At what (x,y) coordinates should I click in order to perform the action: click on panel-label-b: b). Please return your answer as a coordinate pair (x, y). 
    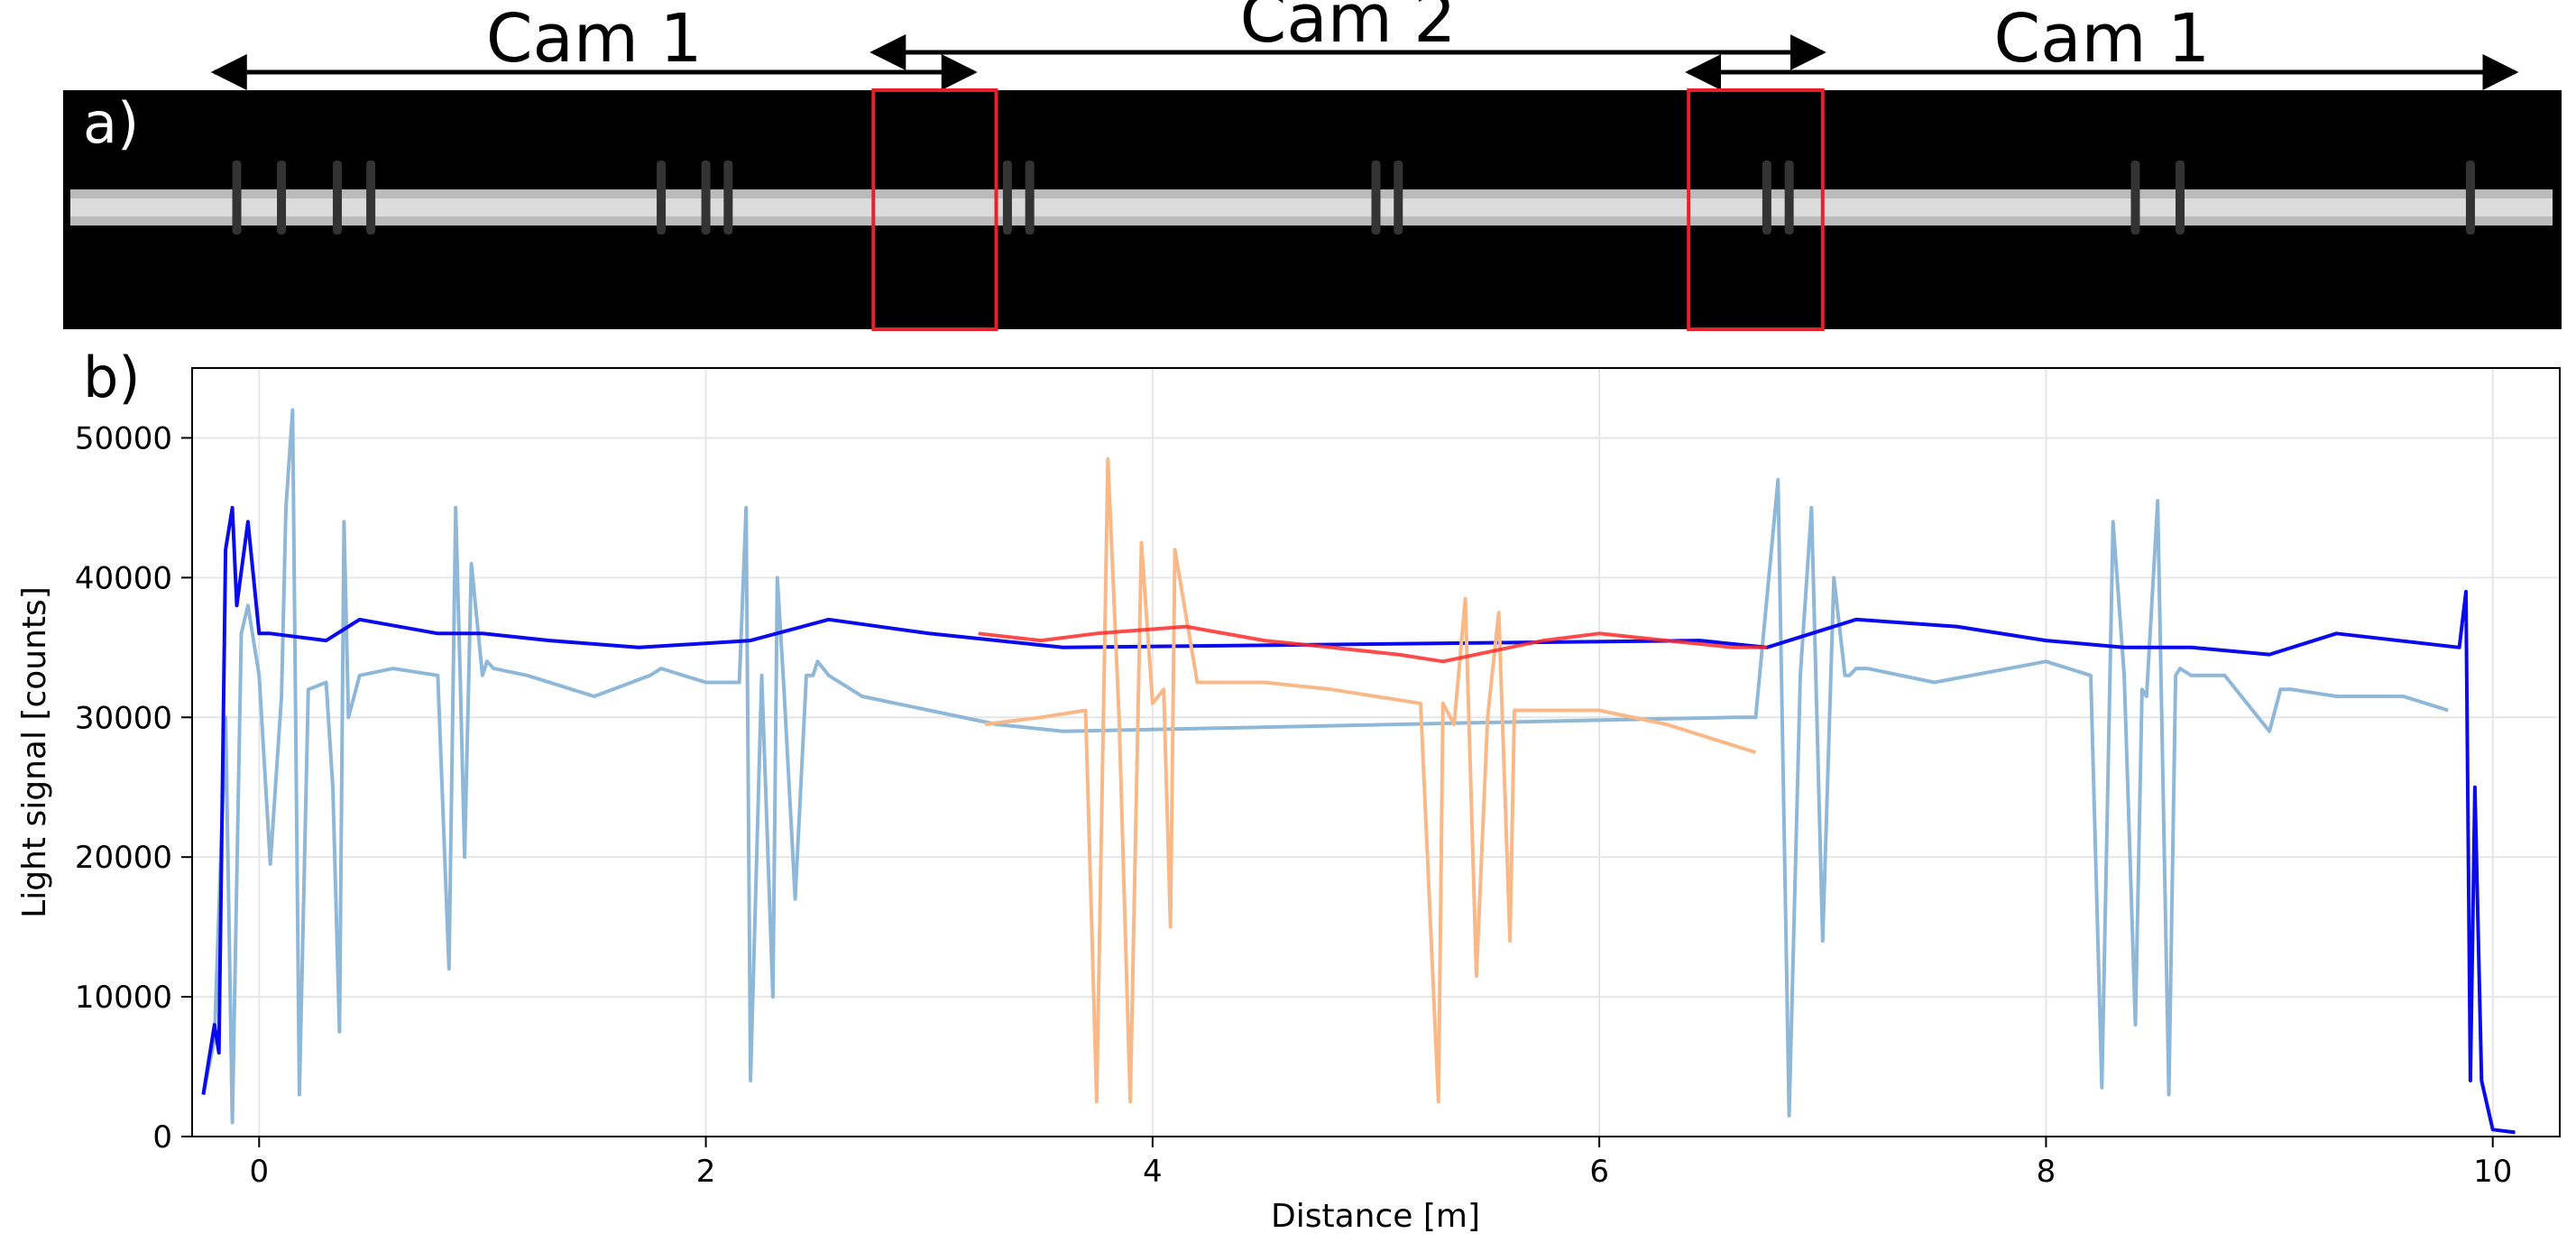
    Looking at the image, I should click on (112, 377).